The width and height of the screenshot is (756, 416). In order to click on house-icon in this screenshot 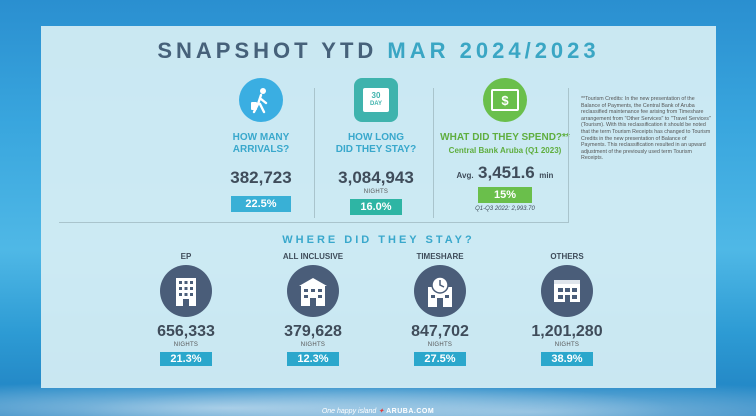, I will do `click(567, 291)`.